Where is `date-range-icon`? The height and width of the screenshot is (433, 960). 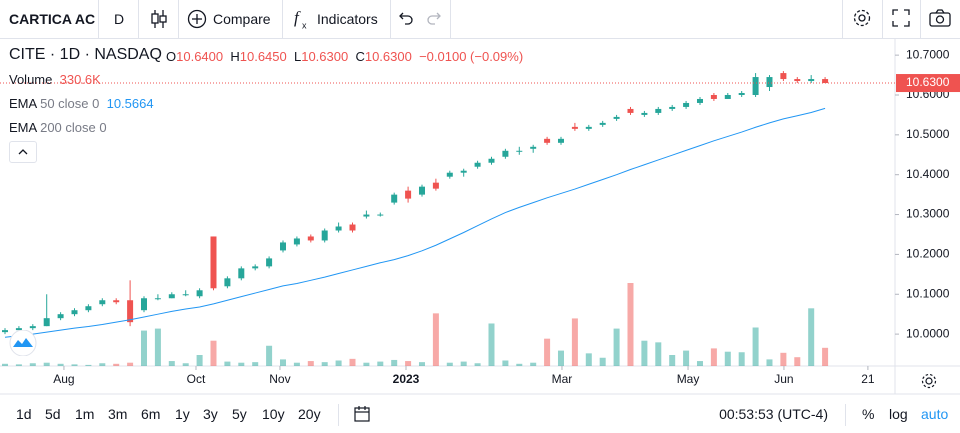 date-range-icon is located at coordinates (362, 414).